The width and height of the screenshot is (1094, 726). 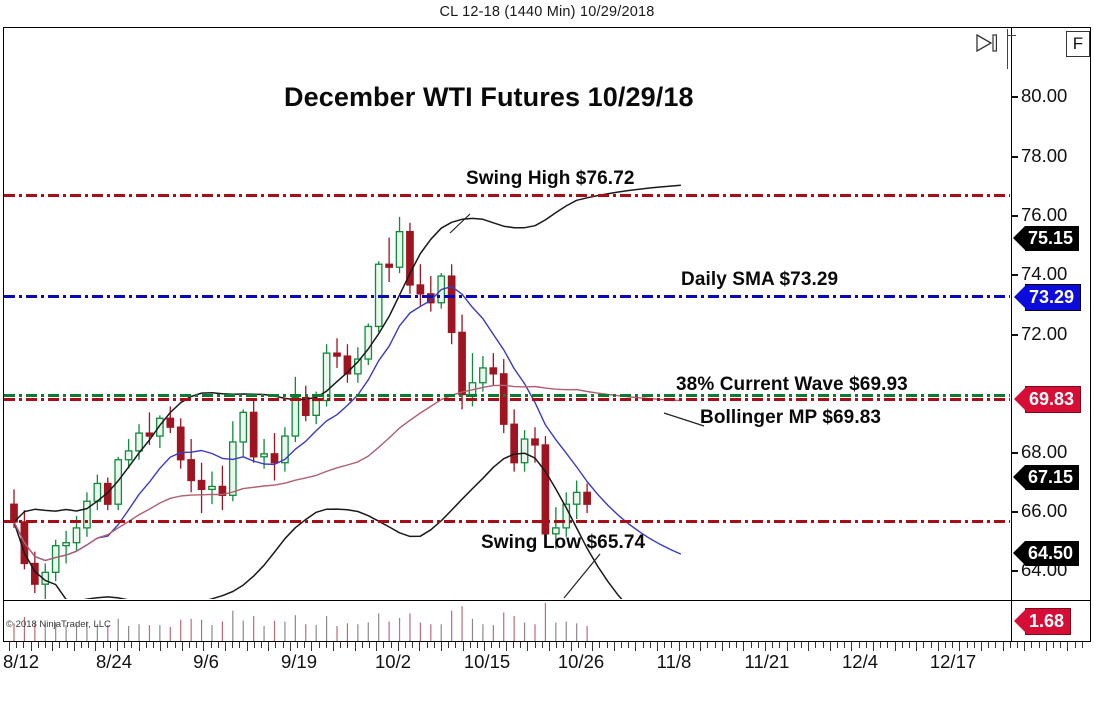 I want to click on annotation-3: Bollinger MP $69.83, so click(x=791, y=417).